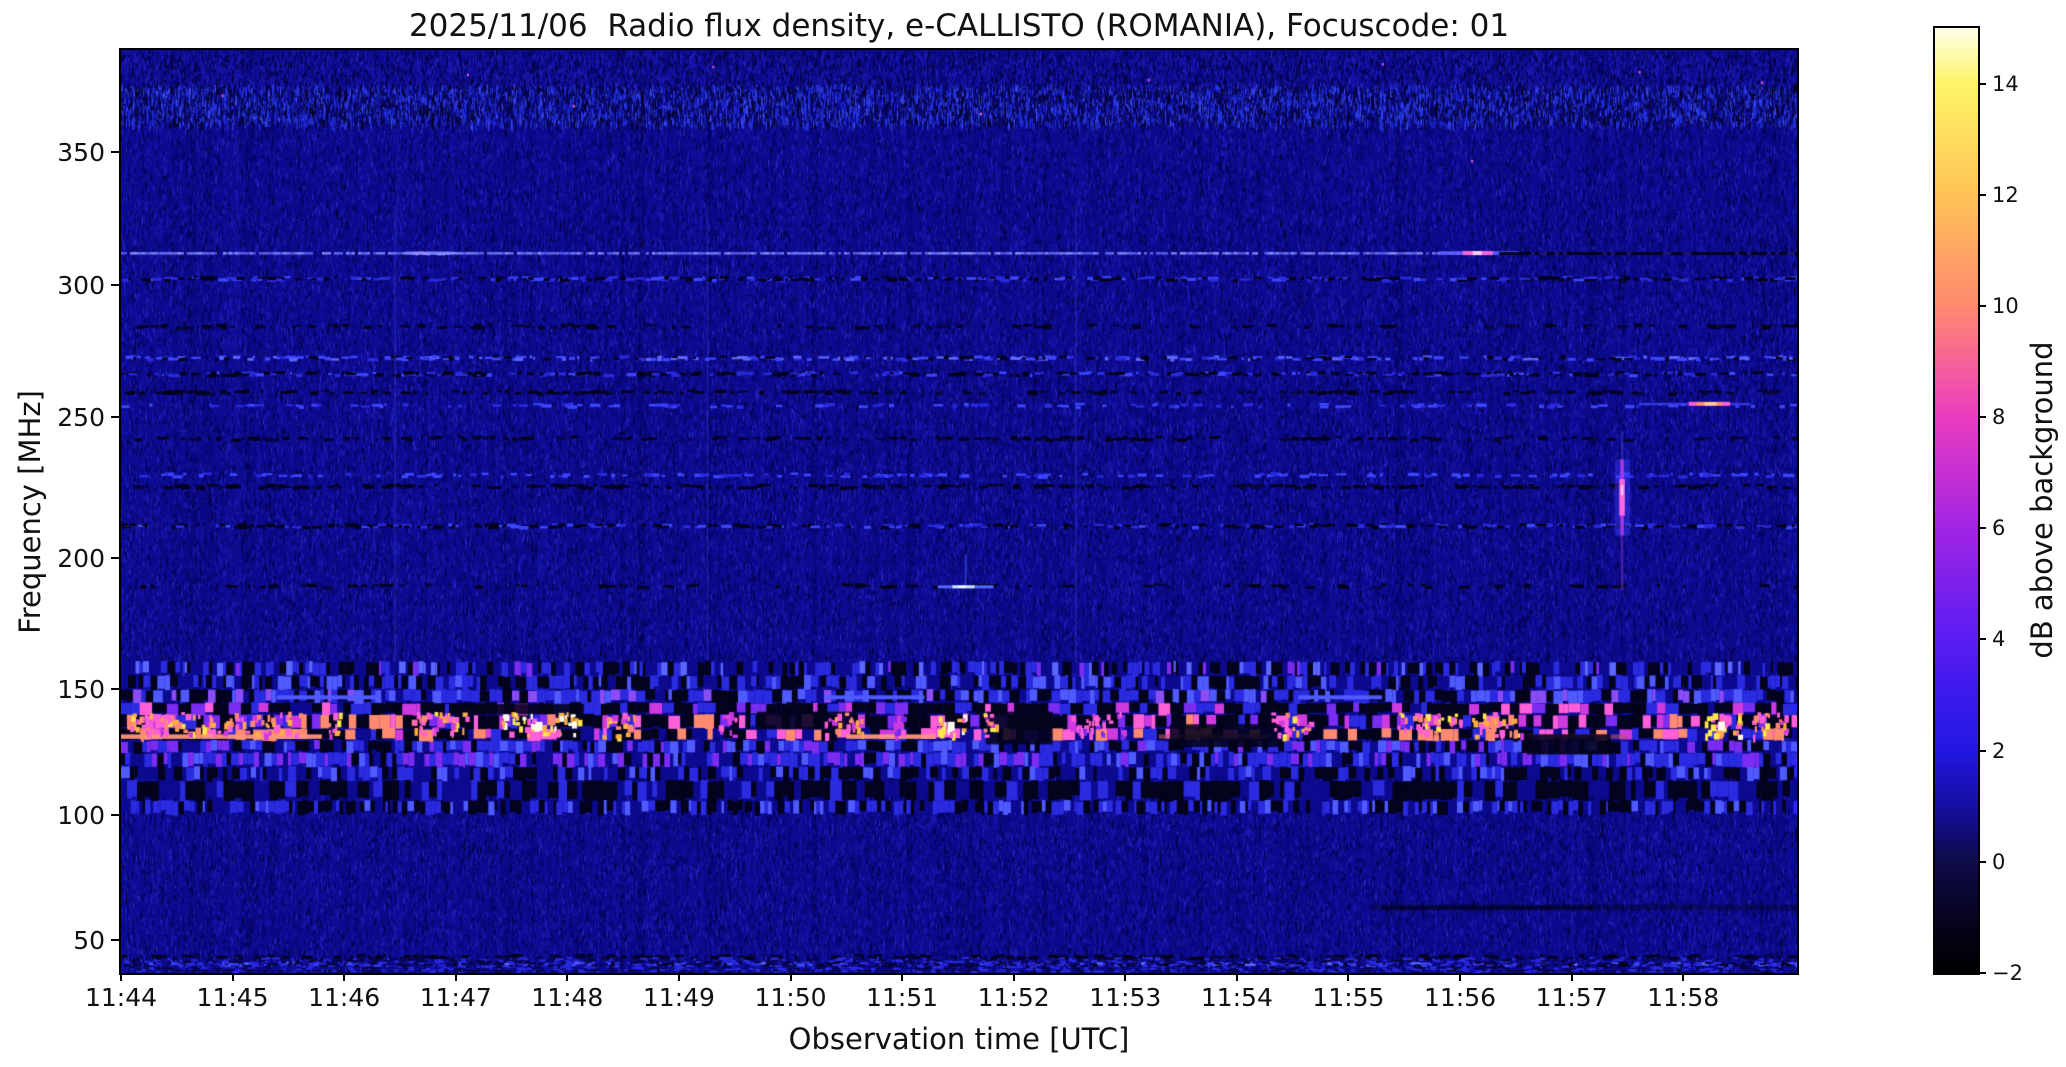 This screenshot has height=1067, width=2066. I want to click on x-tick-label: 11:53, so click(1125, 997).